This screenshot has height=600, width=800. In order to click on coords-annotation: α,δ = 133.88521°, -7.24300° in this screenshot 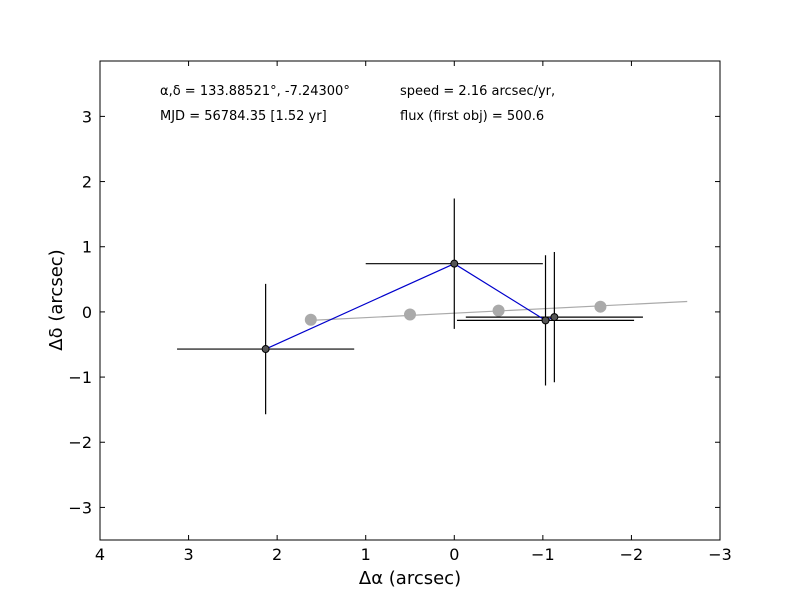, I will do `click(255, 91)`.